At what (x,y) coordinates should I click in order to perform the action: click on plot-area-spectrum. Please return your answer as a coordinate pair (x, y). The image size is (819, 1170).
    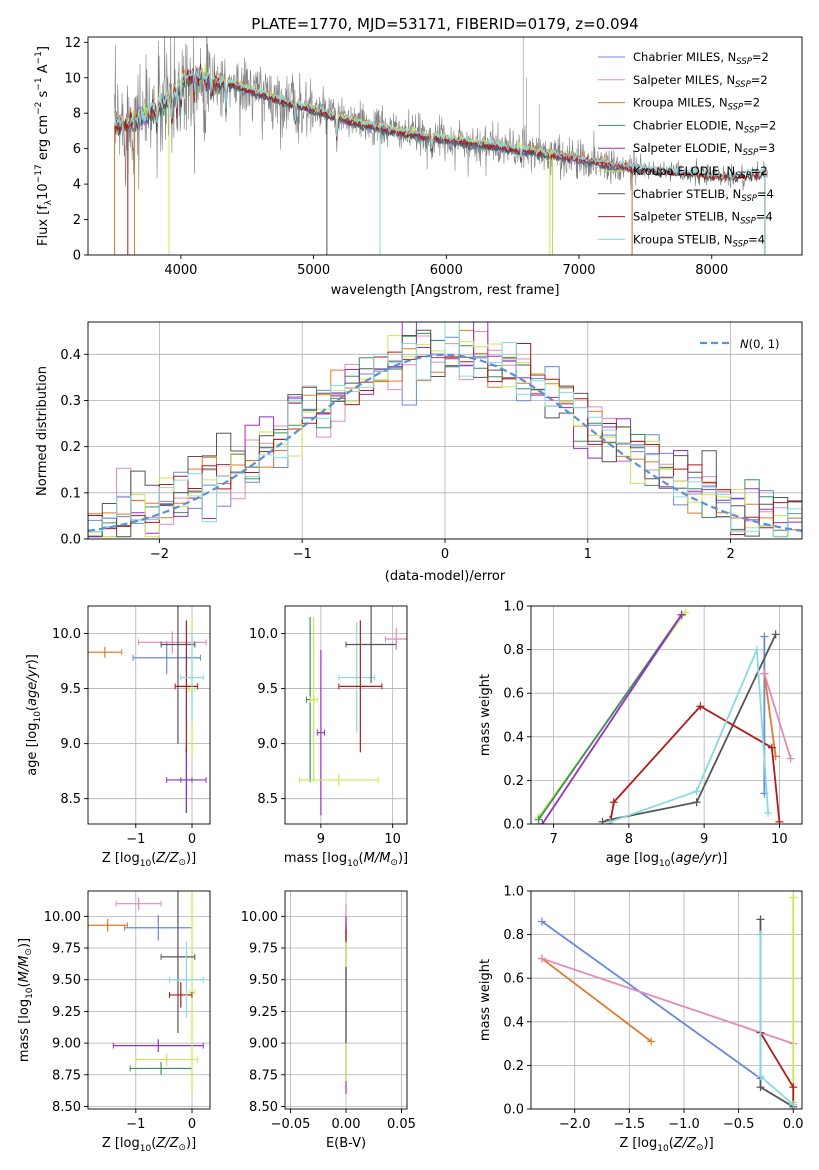
    Looking at the image, I should click on (441, 146).